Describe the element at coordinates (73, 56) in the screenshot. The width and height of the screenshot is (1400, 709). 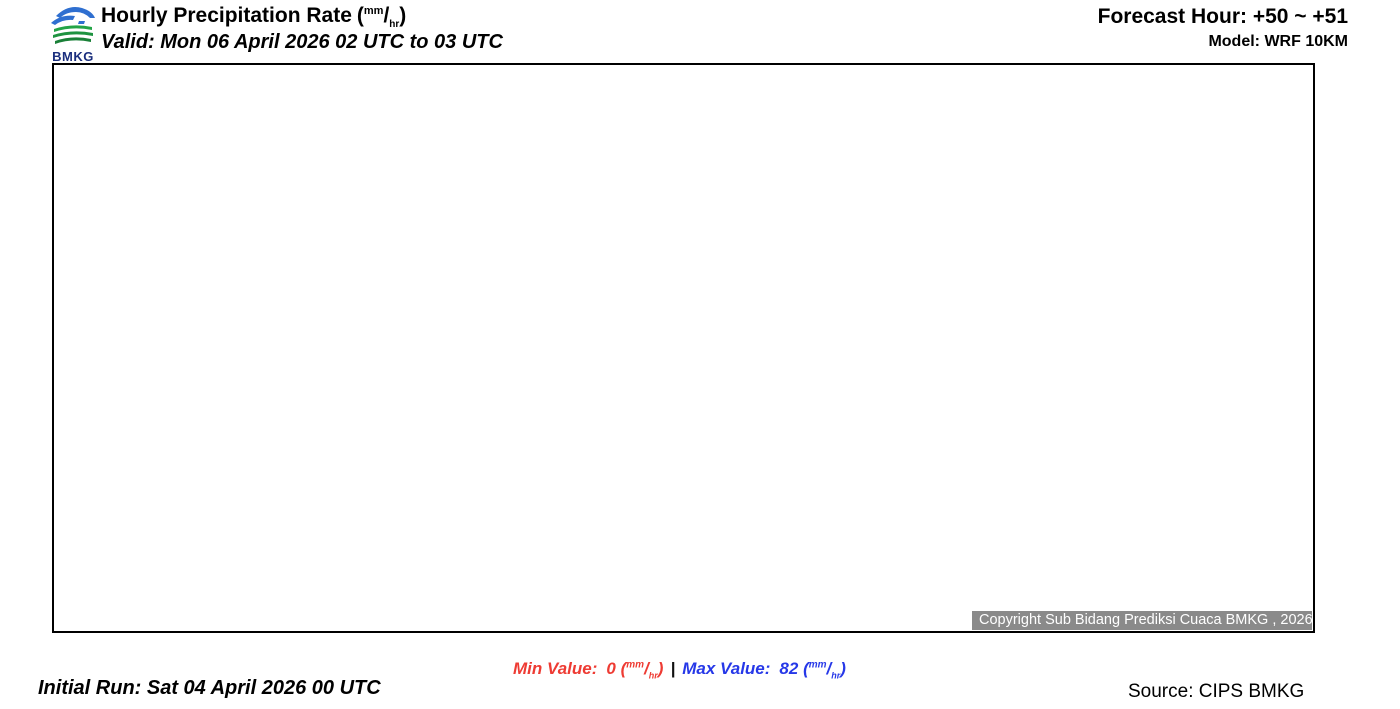
I see `bmkg-logo-label: BMKG` at that location.